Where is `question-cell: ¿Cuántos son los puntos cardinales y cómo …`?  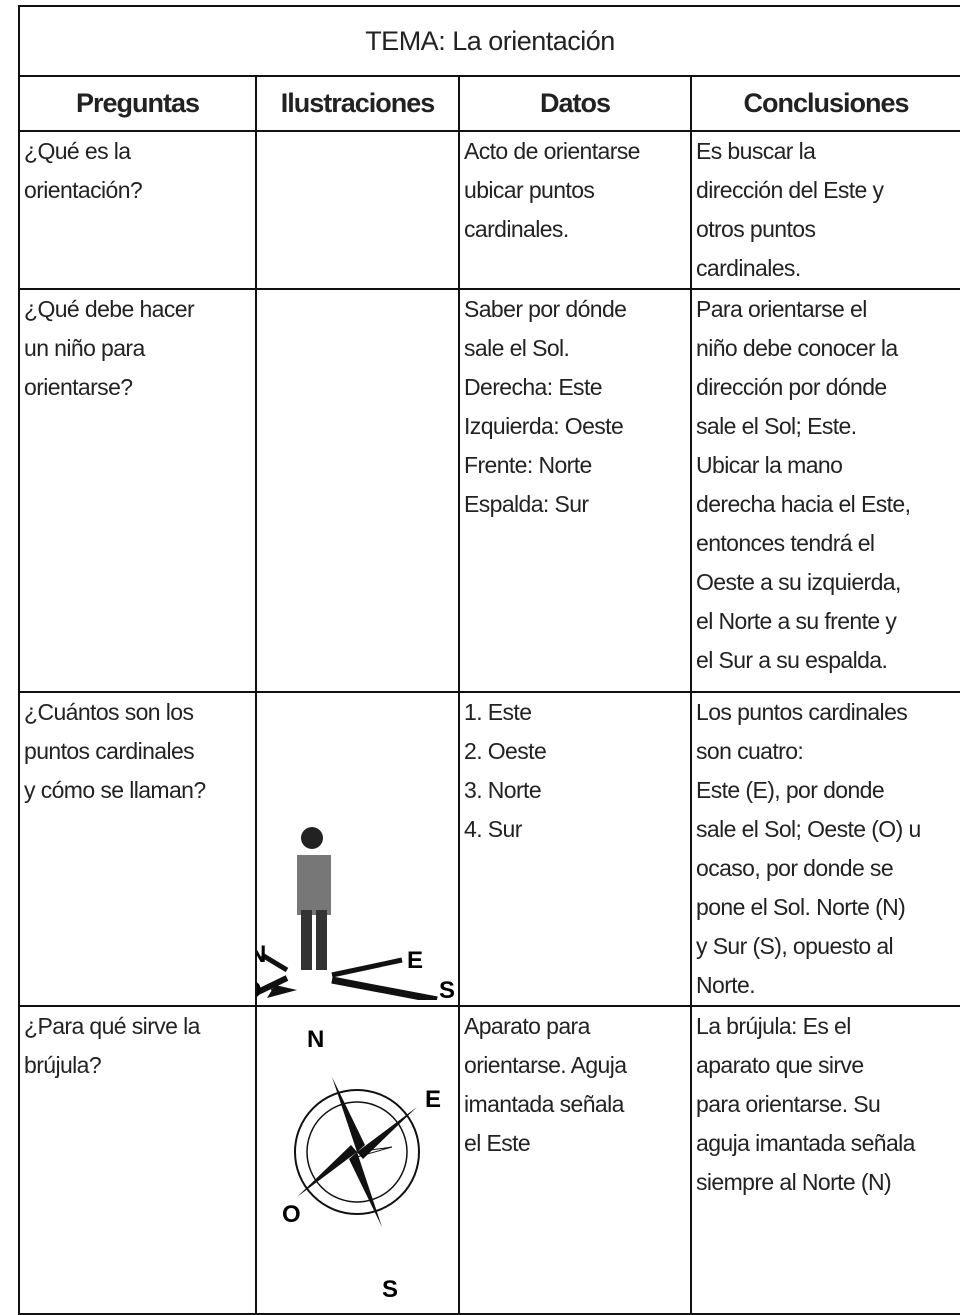
question-cell: ¿Cuántos son los puntos cardinales y cómo … is located at coordinates (137, 849).